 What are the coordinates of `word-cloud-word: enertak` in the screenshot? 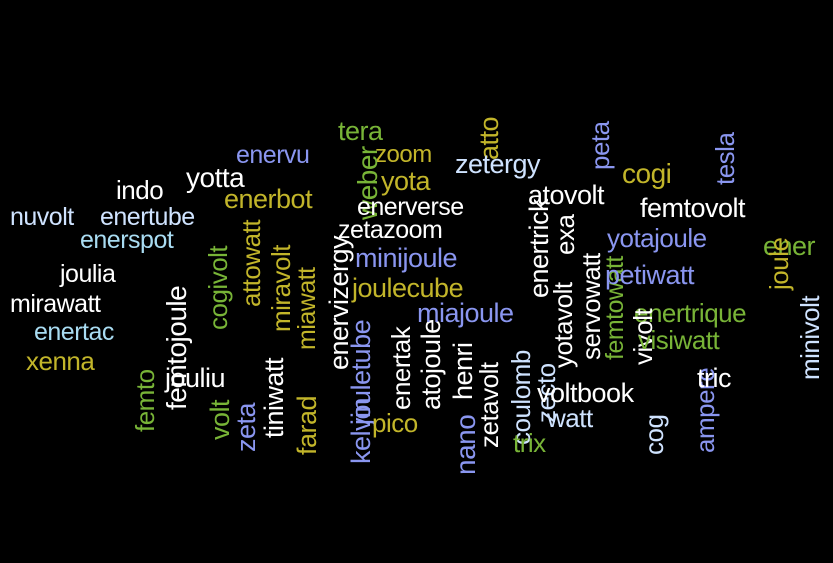 It's located at (401, 368).